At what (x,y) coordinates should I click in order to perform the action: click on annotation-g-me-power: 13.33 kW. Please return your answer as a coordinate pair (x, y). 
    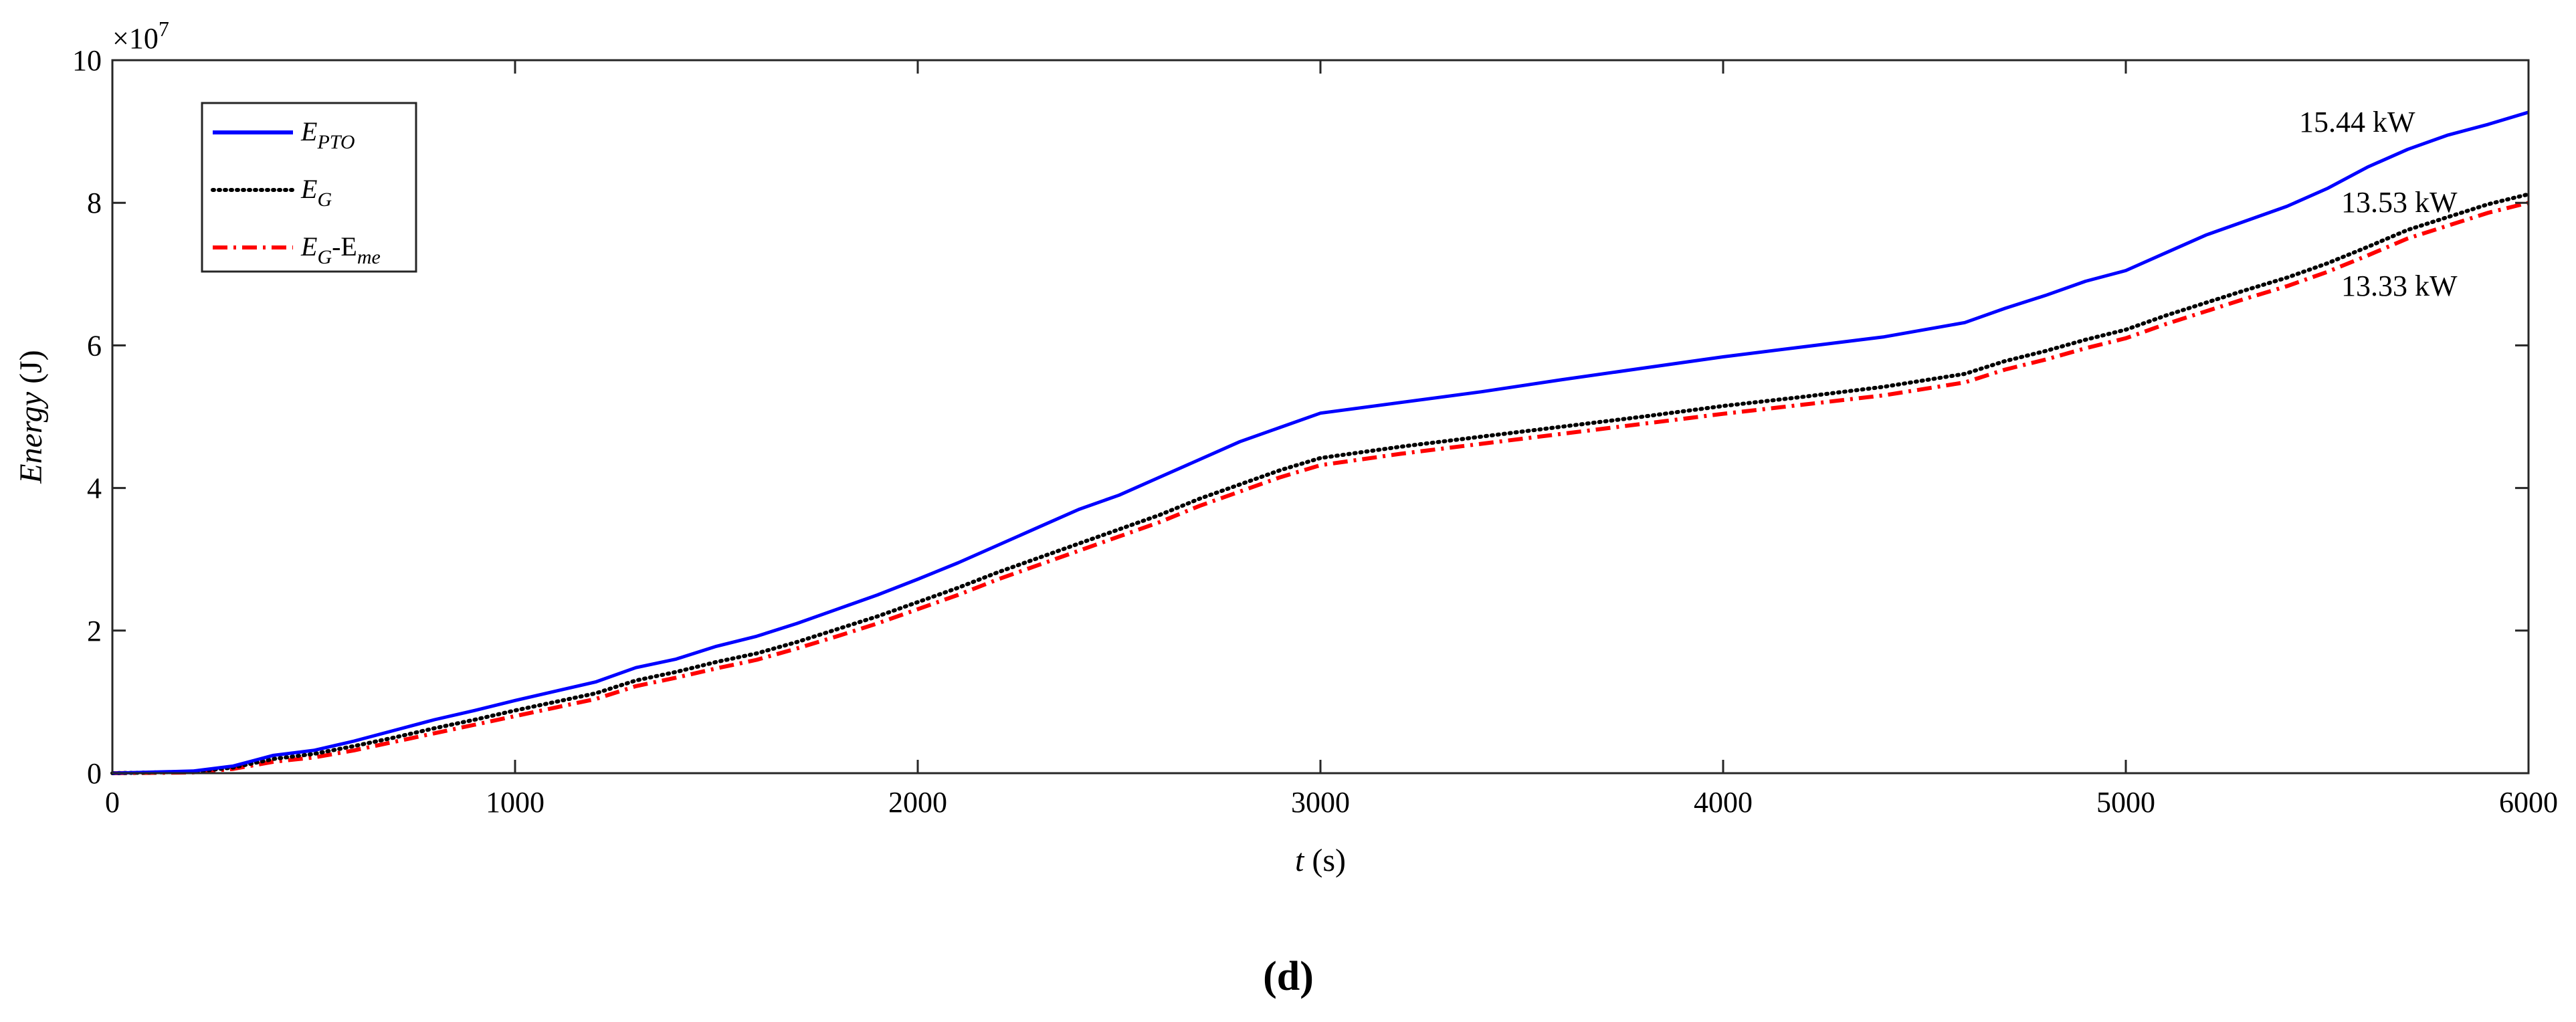
    Looking at the image, I should click on (2399, 286).